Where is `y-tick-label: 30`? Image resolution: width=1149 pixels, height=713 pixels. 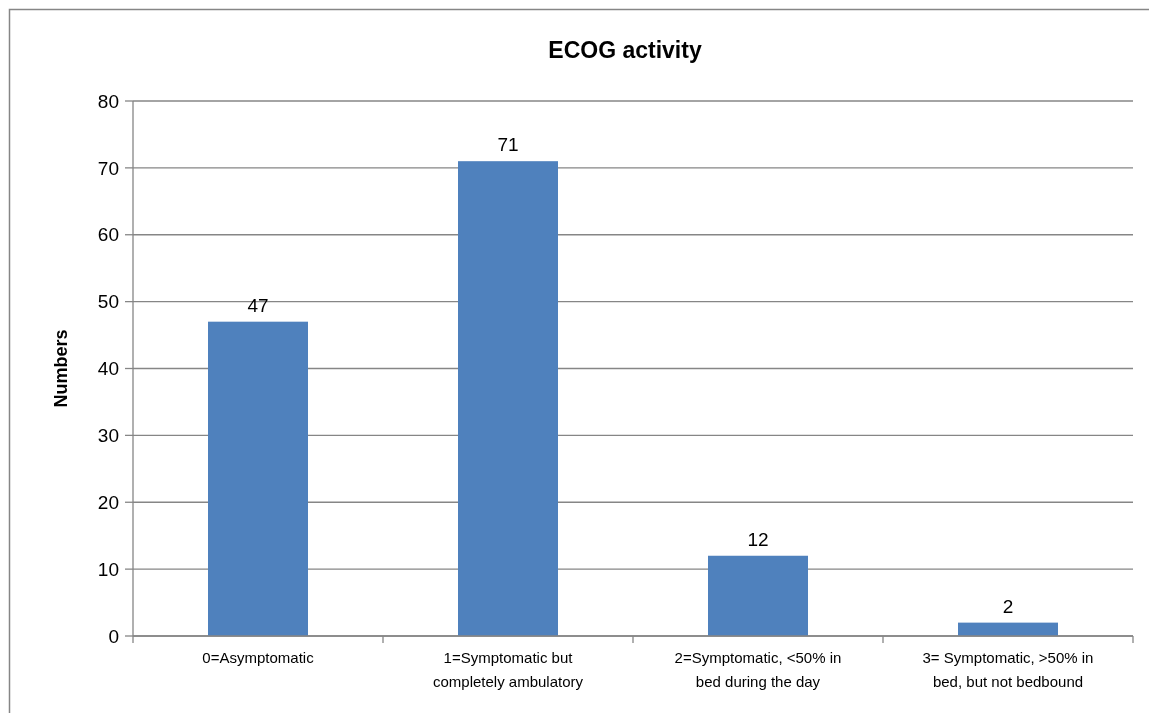 y-tick-label: 30 is located at coordinates (108, 436).